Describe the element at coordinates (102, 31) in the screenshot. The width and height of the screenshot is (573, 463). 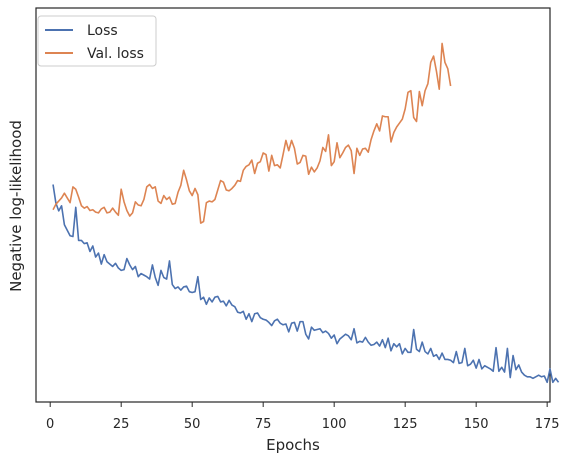
I see `legend-label-loss: Loss` at that location.